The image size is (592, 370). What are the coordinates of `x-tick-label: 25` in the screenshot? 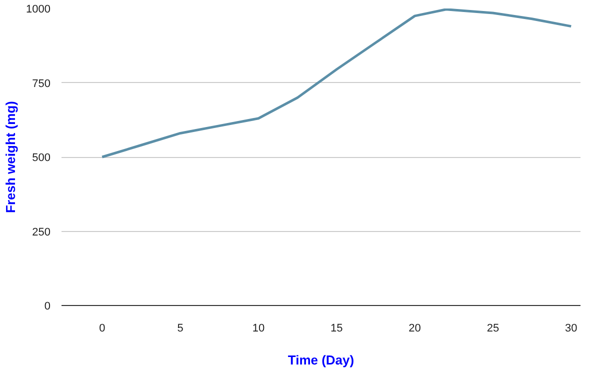 It's located at (493, 328).